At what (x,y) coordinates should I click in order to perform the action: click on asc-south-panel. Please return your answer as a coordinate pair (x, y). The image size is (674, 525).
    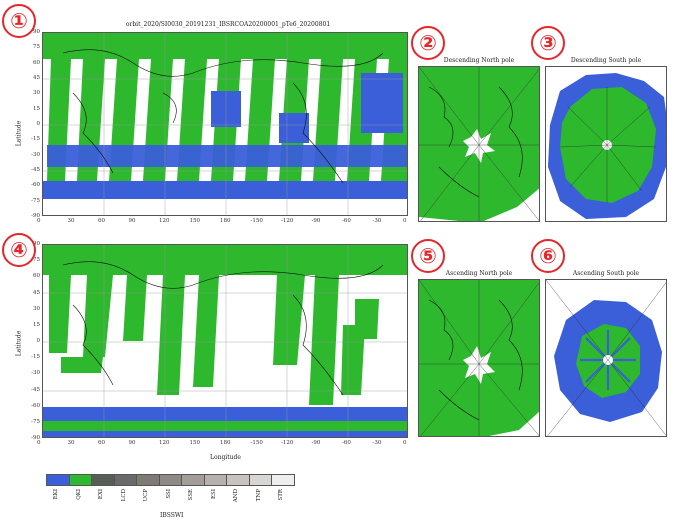
    Looking at the image, I should click on (606, 358).